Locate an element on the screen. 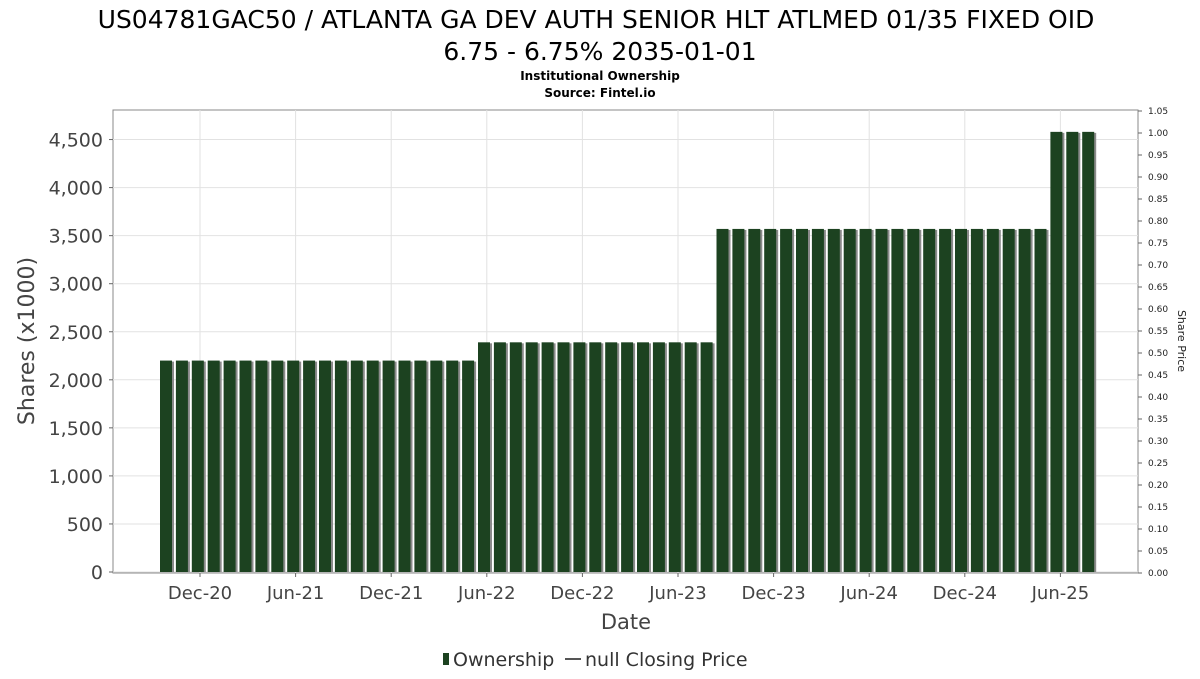 The width and height of the screenshot is (1200, 679). y2-tick-label: 0.35 is located at coordinates (1158, 420).